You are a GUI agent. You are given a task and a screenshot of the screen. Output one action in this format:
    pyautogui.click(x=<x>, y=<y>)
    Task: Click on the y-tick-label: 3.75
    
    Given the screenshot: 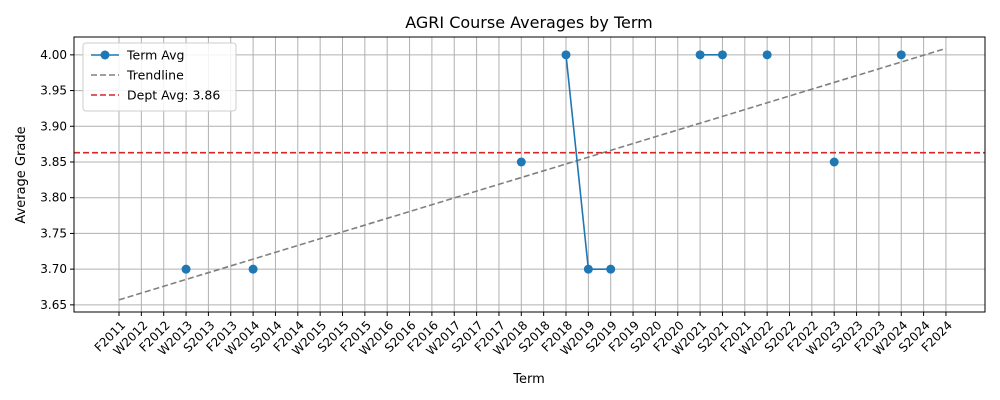 What is the action you would take?
    pyautogui.click(x=53, y=233)
    